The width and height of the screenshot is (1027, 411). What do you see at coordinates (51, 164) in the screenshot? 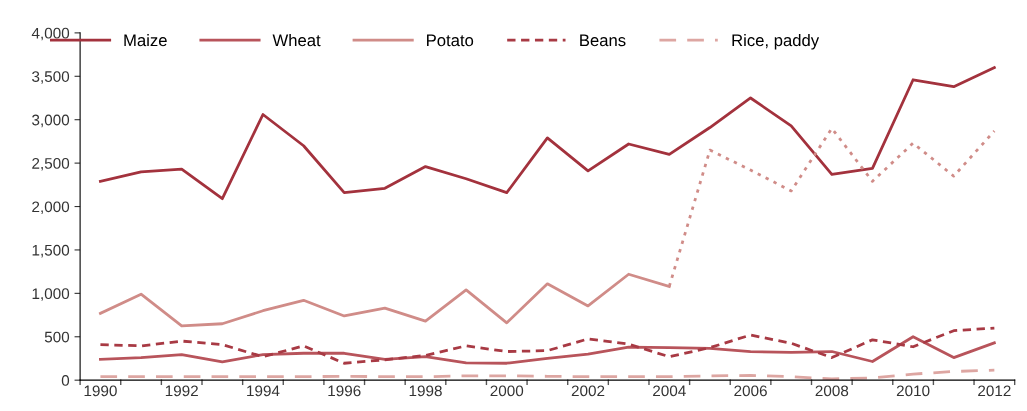
I see `y-tick-label: 2,500` at bounding box center [51, 164].